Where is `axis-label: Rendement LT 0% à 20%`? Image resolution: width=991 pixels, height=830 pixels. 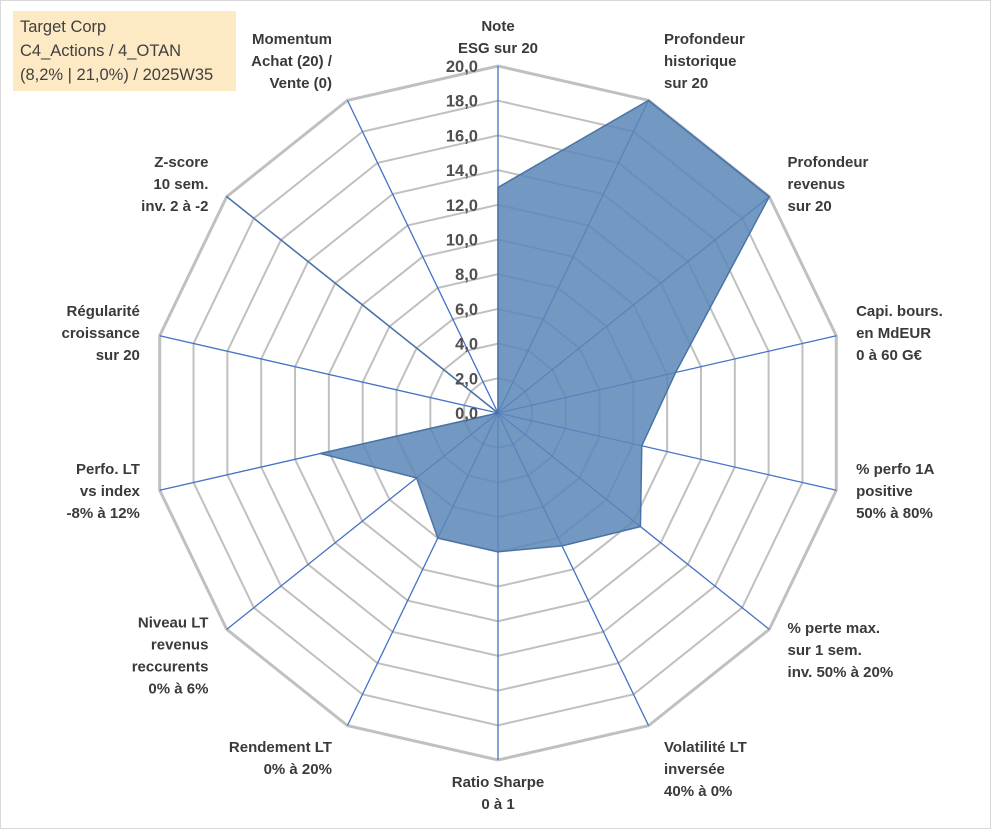
axis-label: Rendement LT 0% à 20% is located at coordinates (280, 758).